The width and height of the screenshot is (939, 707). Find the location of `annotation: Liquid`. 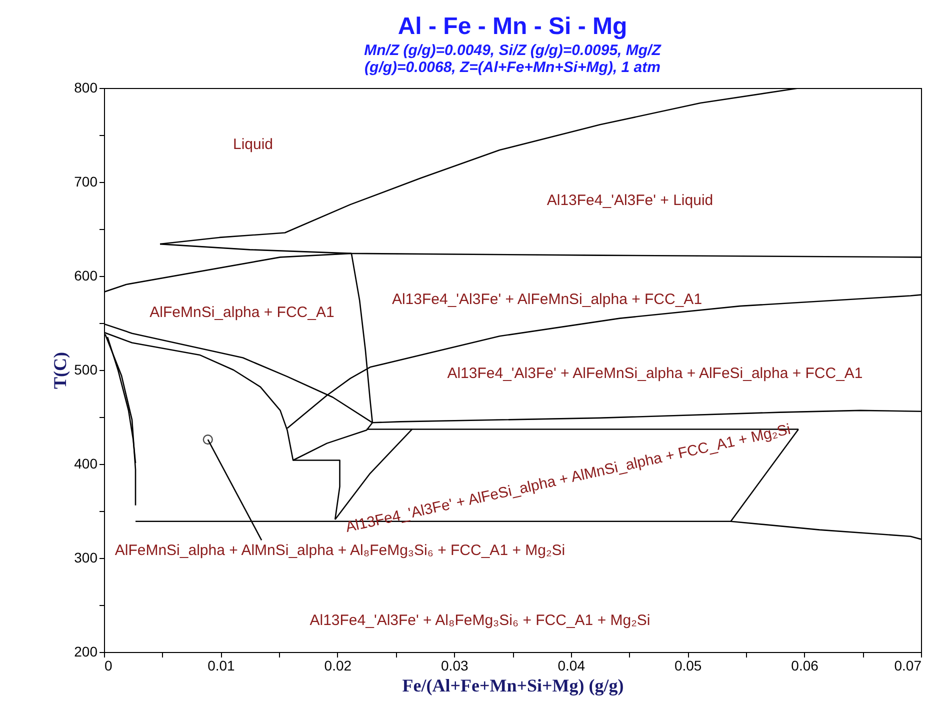

annotation: Liquid is located at coordinates (253, 144).